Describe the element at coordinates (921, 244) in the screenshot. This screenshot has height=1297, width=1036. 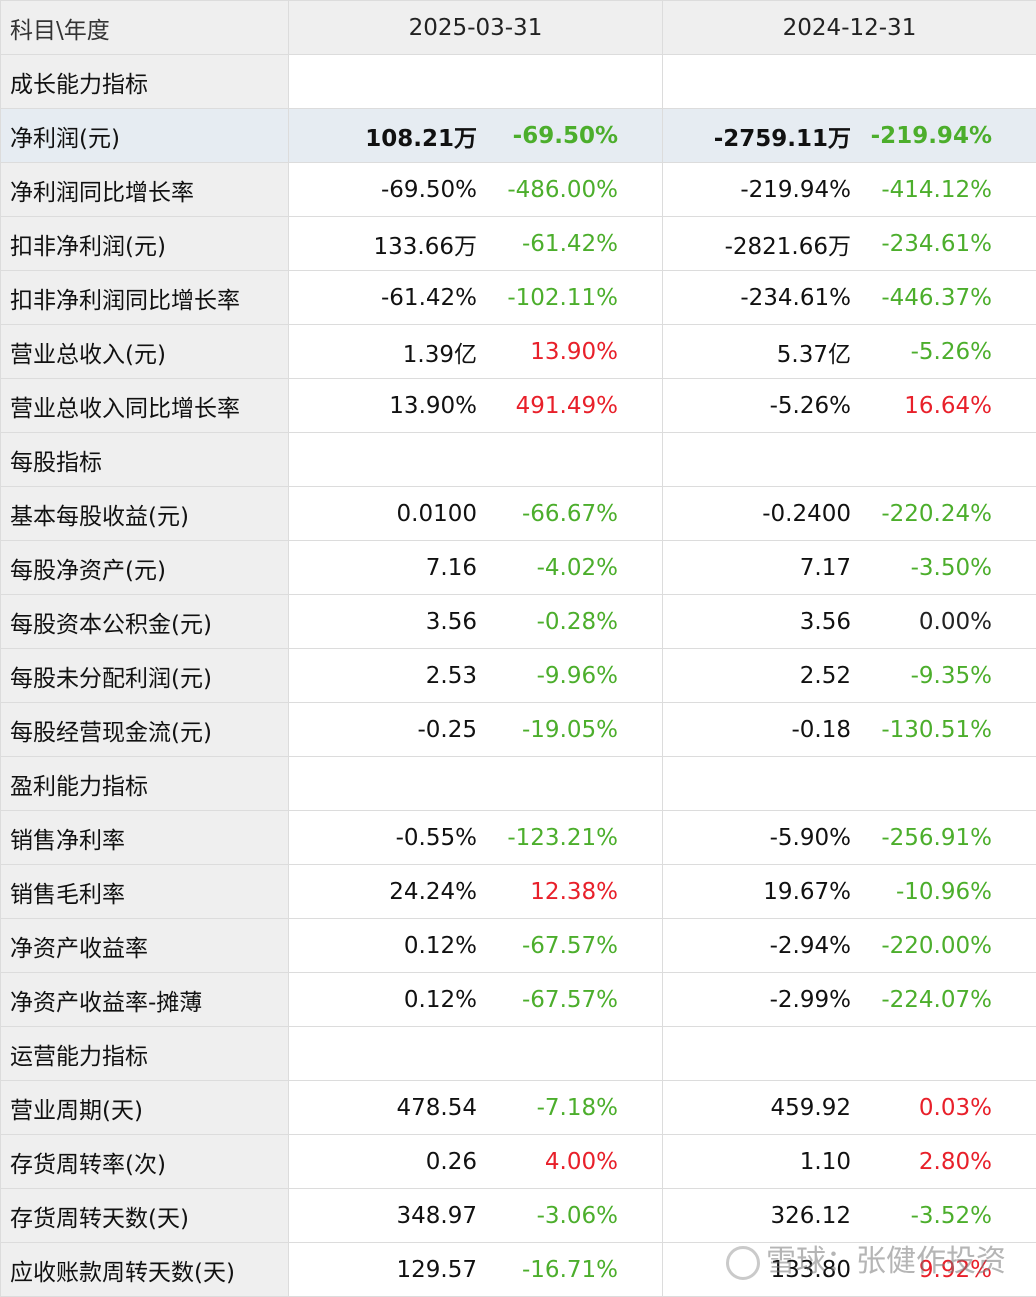
I see `cell-change-percent: -234.61%` at that location.